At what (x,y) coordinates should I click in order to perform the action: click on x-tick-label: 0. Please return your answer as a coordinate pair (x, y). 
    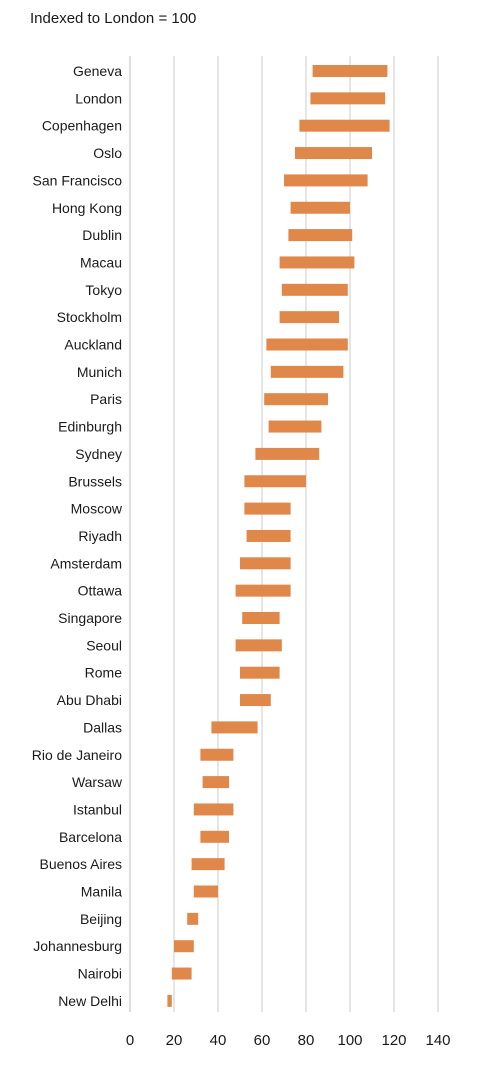
    Looking at the image, I should click on (130, 1040).